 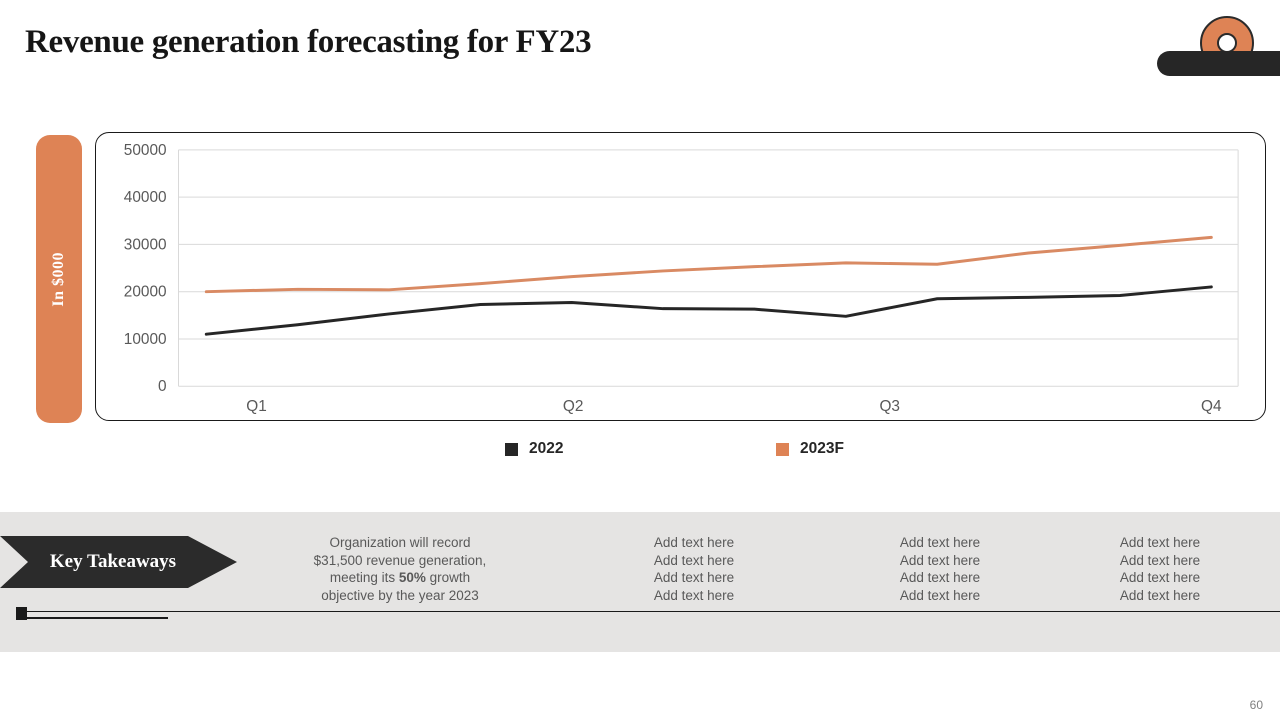 What do you see at coordinates (162, 386) in the screenshot?
I see `svg-text: 0` at bounding box center [162, 386].